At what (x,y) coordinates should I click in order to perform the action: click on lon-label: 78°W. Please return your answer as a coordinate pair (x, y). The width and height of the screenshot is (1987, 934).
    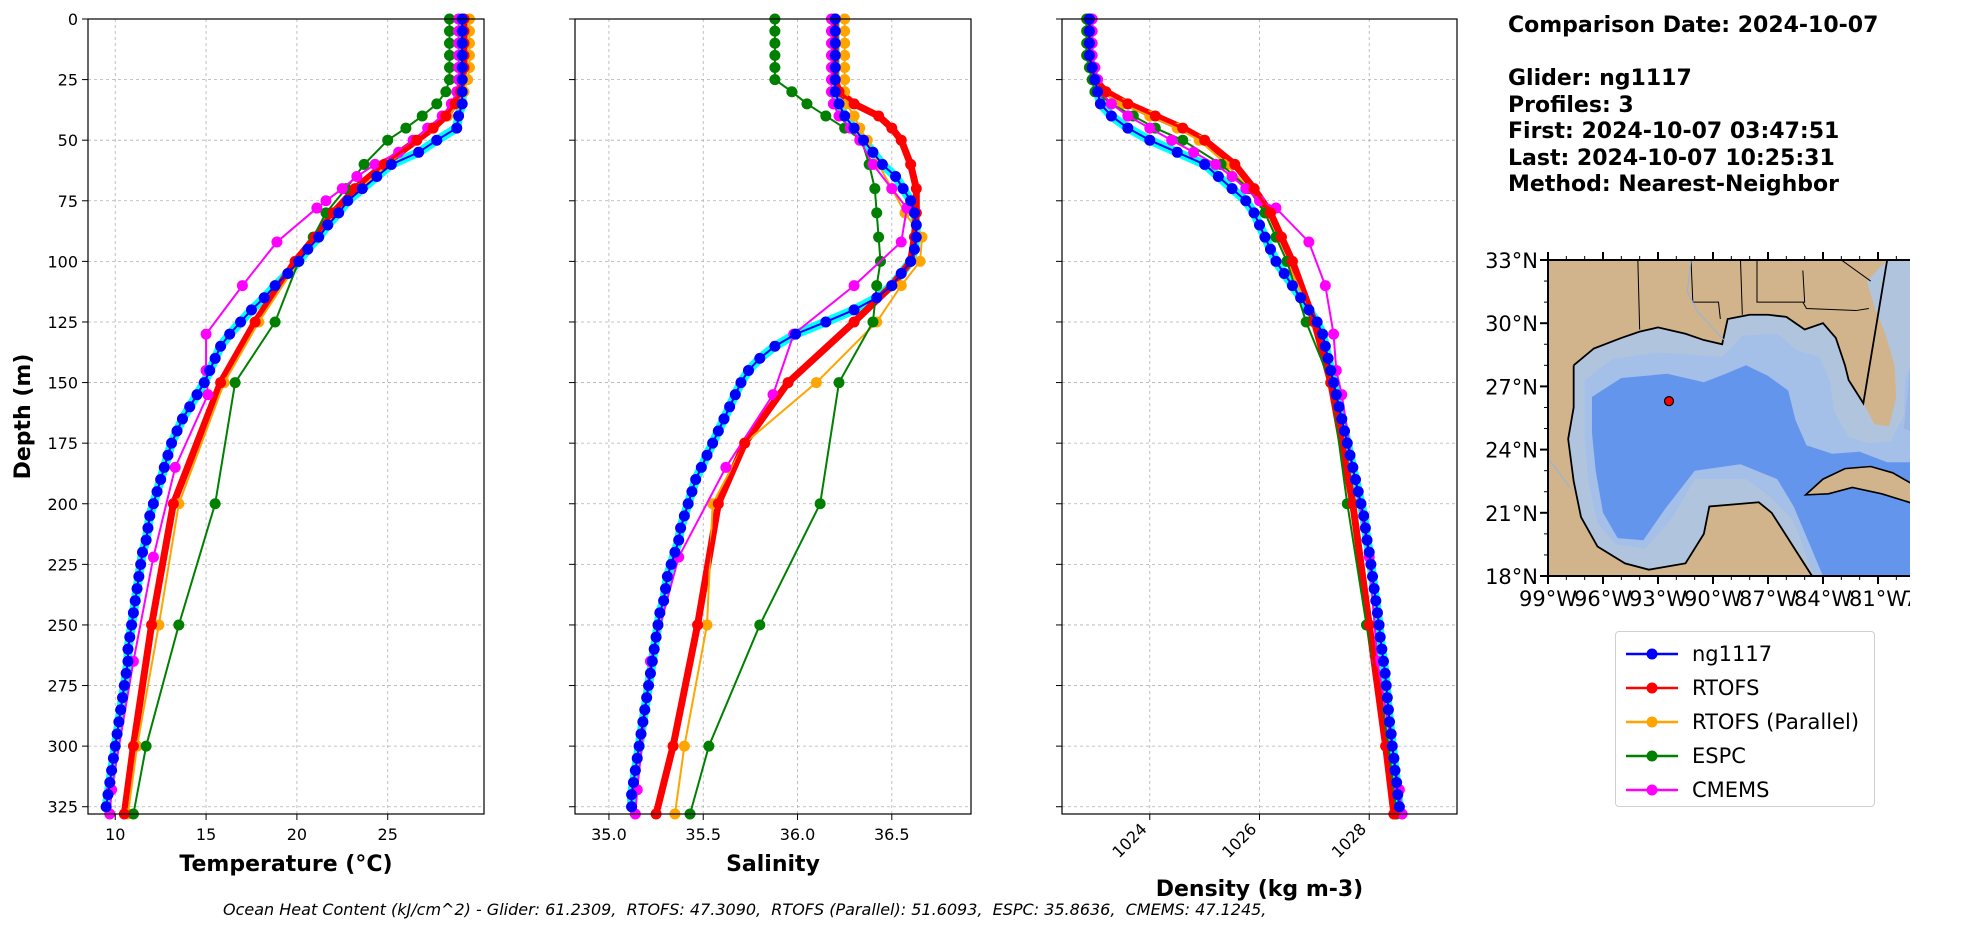
    Looking at the image, I should click on (1907, 599).